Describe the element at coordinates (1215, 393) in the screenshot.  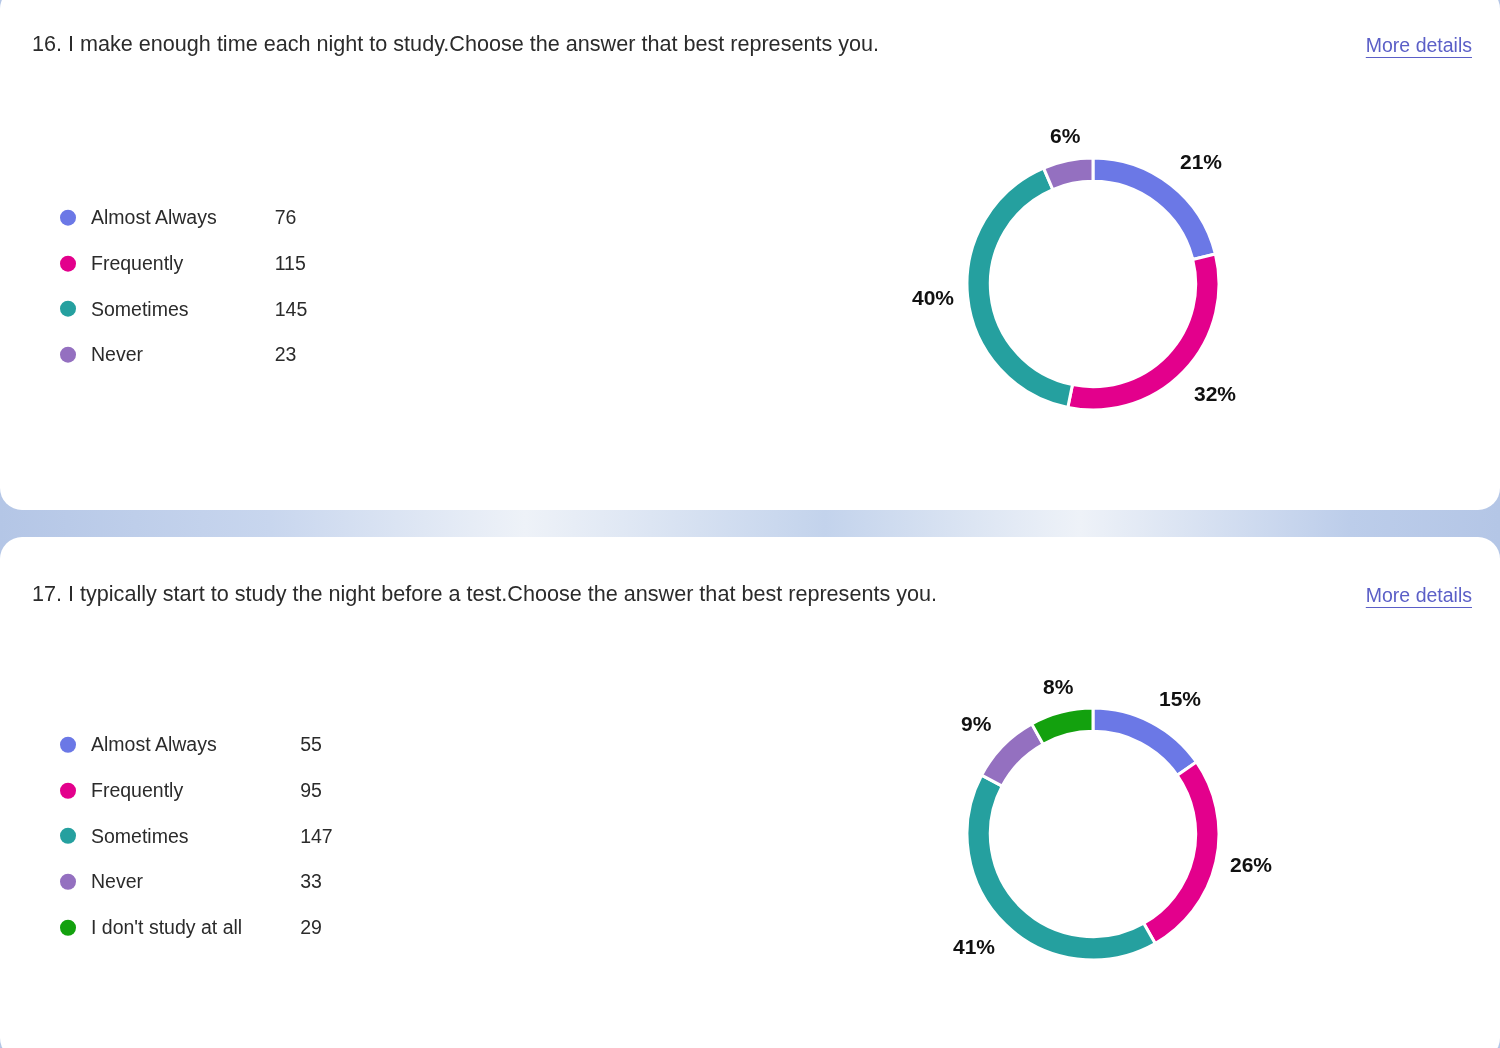
I see `text: 32%` at that location.